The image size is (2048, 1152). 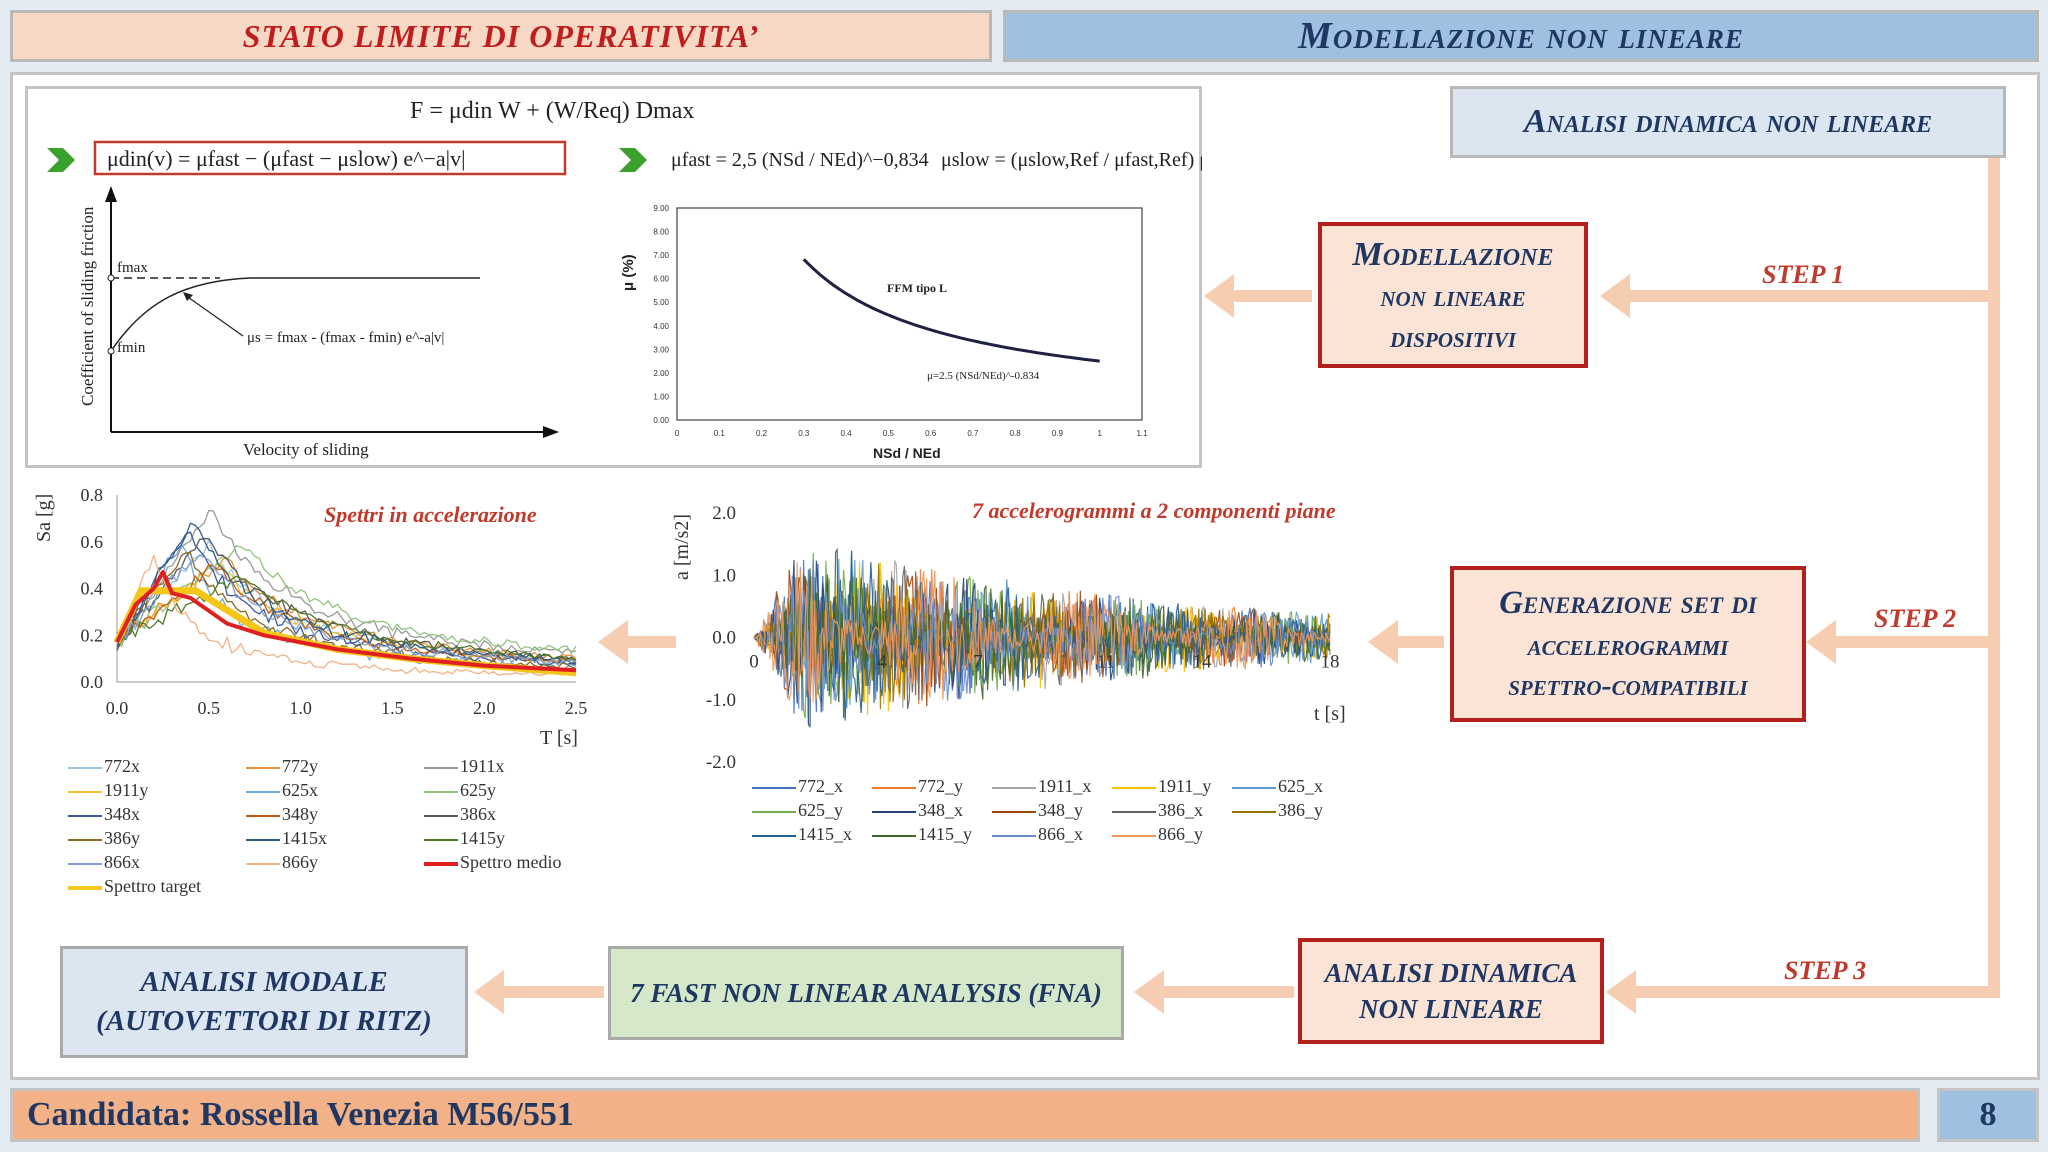 I want to click on accelerogram-legend-item: 625_x, so click(x=1277, y=786).